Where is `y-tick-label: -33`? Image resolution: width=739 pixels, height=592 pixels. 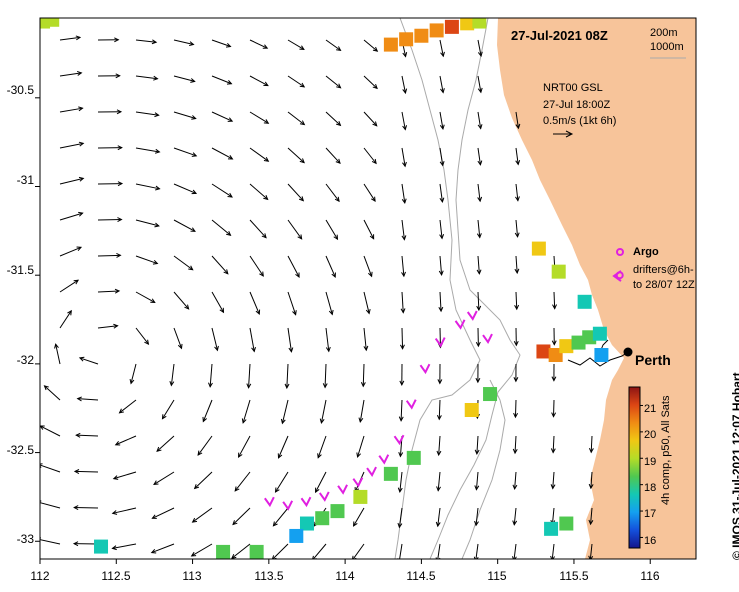
y-tick-label: -33 is located at coordinates (25, 539).